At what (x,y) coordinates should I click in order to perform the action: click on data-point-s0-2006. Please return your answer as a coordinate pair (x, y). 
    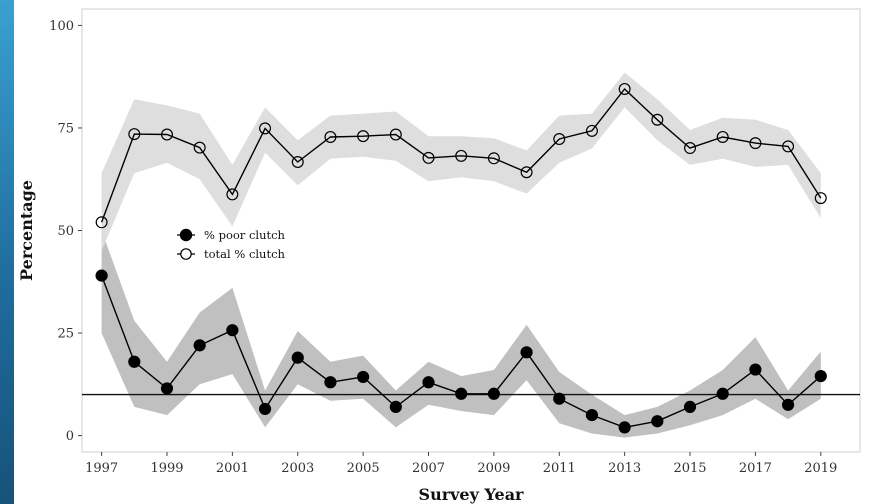
    Looking at the image, I should click on (395, 406).